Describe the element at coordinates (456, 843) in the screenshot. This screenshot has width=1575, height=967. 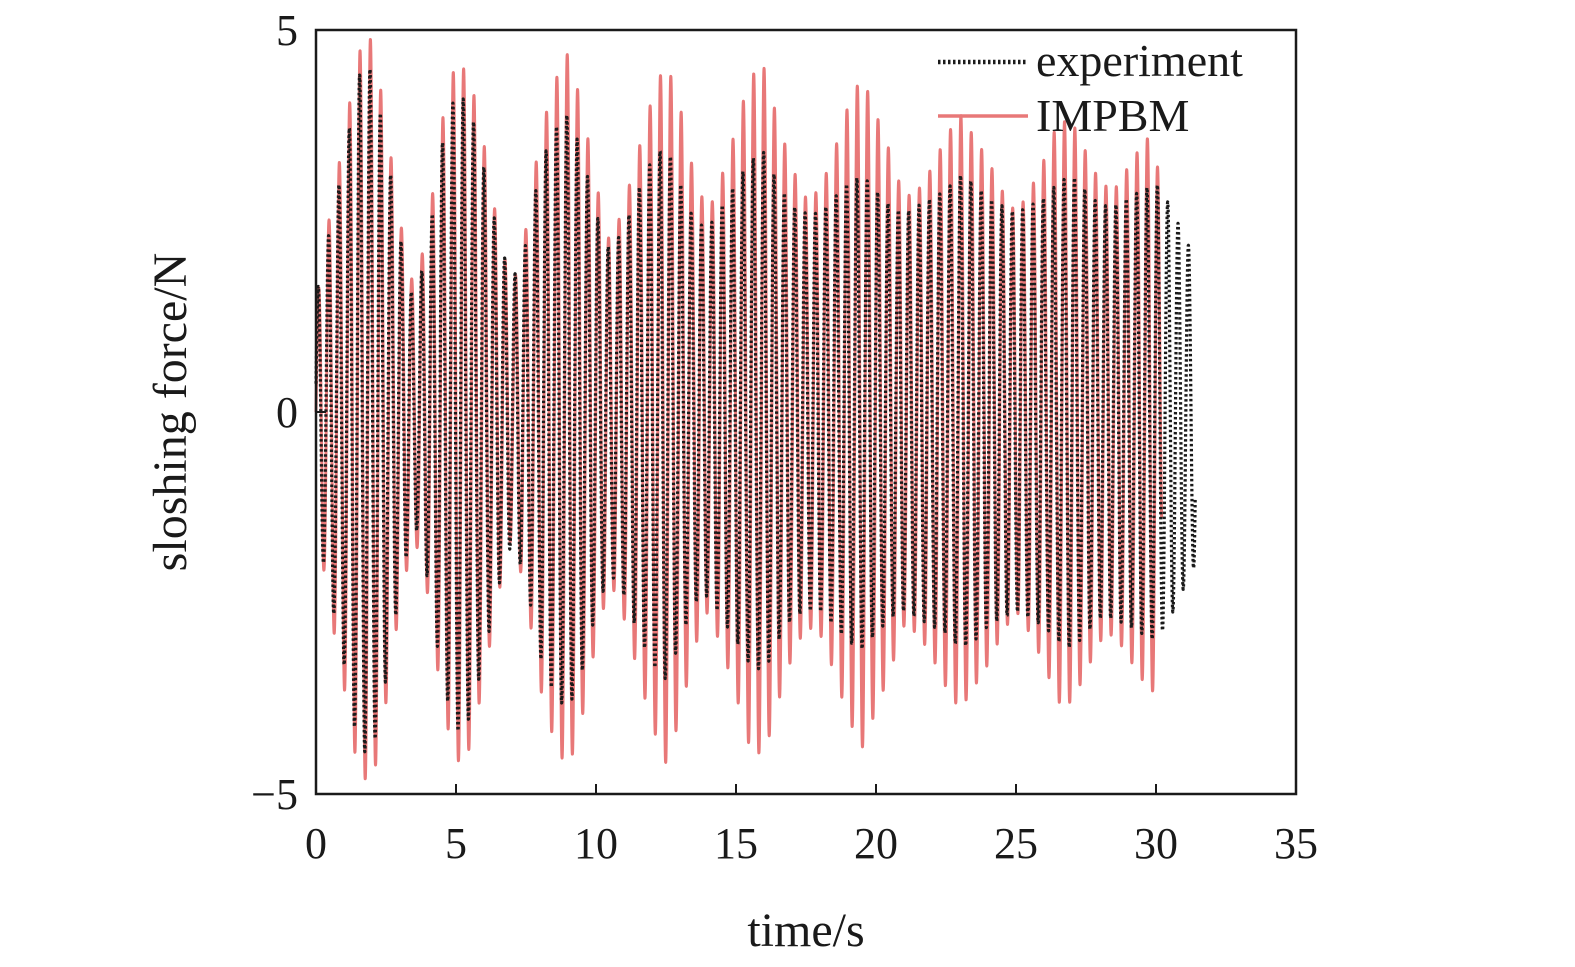
I see `x-tick-label: 5` at that location.